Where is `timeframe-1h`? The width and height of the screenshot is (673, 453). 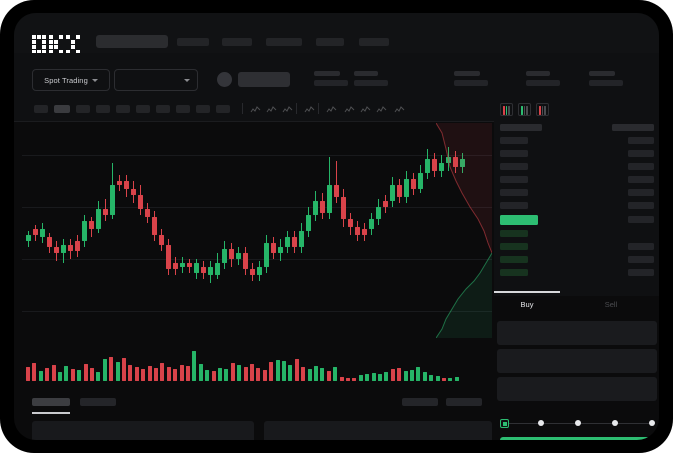 timeframe-1h is located at coordinates (123, 109).